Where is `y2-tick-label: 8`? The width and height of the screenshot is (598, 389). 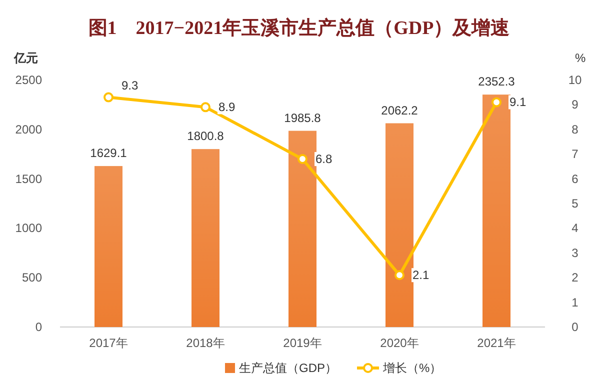
y2-tick-label: 8 is located at coordinates (575, 129).